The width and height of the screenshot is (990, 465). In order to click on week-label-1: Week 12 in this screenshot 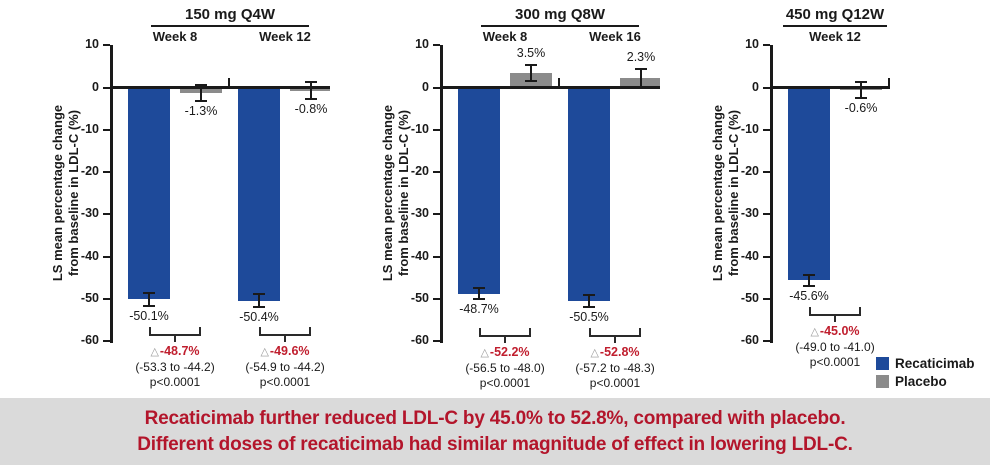, I will do `click(835, 36)`.